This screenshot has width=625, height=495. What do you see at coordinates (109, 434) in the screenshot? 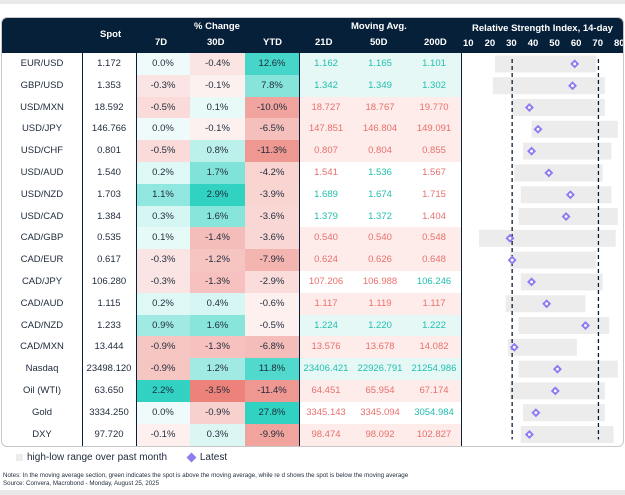
I see `cell-spot: 97.720` at bounding box center [109, 434].